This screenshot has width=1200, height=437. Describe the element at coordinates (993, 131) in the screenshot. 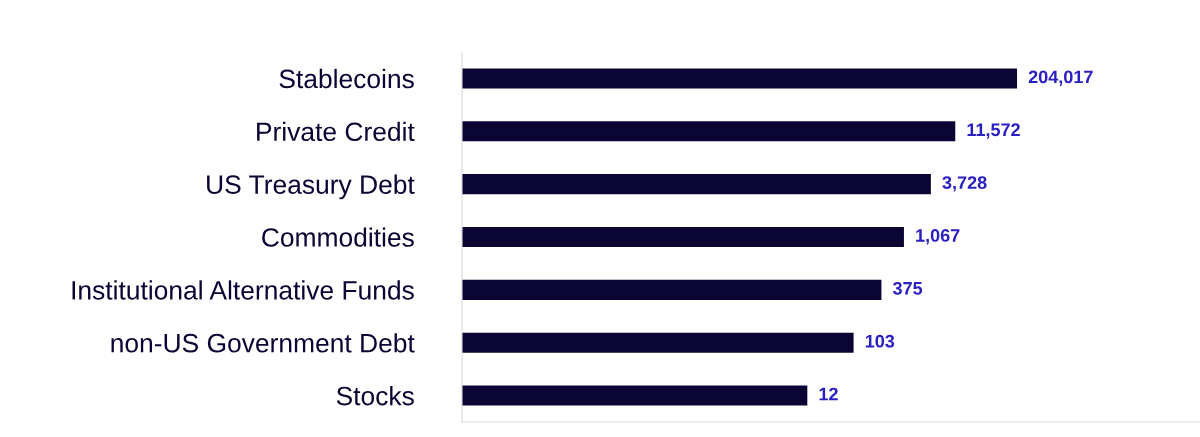

I see `data-label: 11,572` at that location.